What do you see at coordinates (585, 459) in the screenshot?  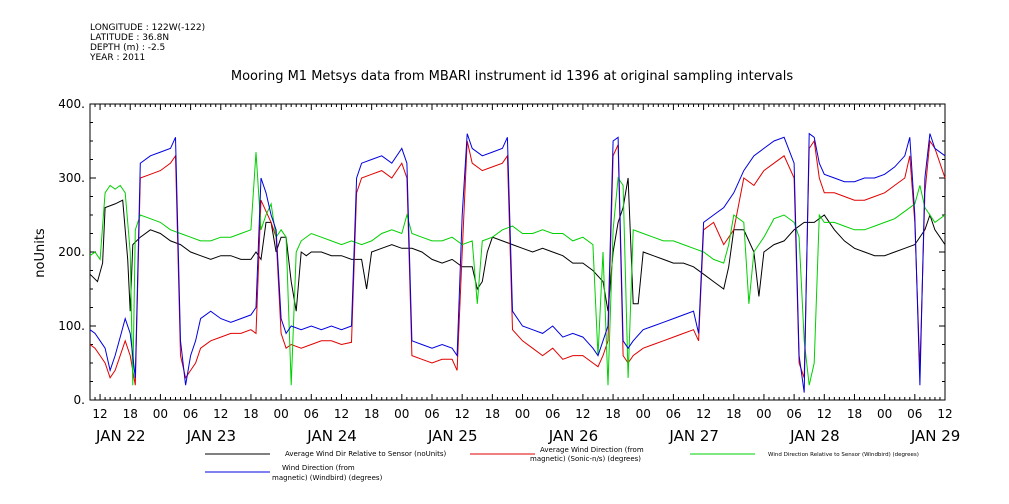 I see `legend-label-red-2: magnetic) (Sonic-n/s) (degrees)` at bounding box center [585, 459].